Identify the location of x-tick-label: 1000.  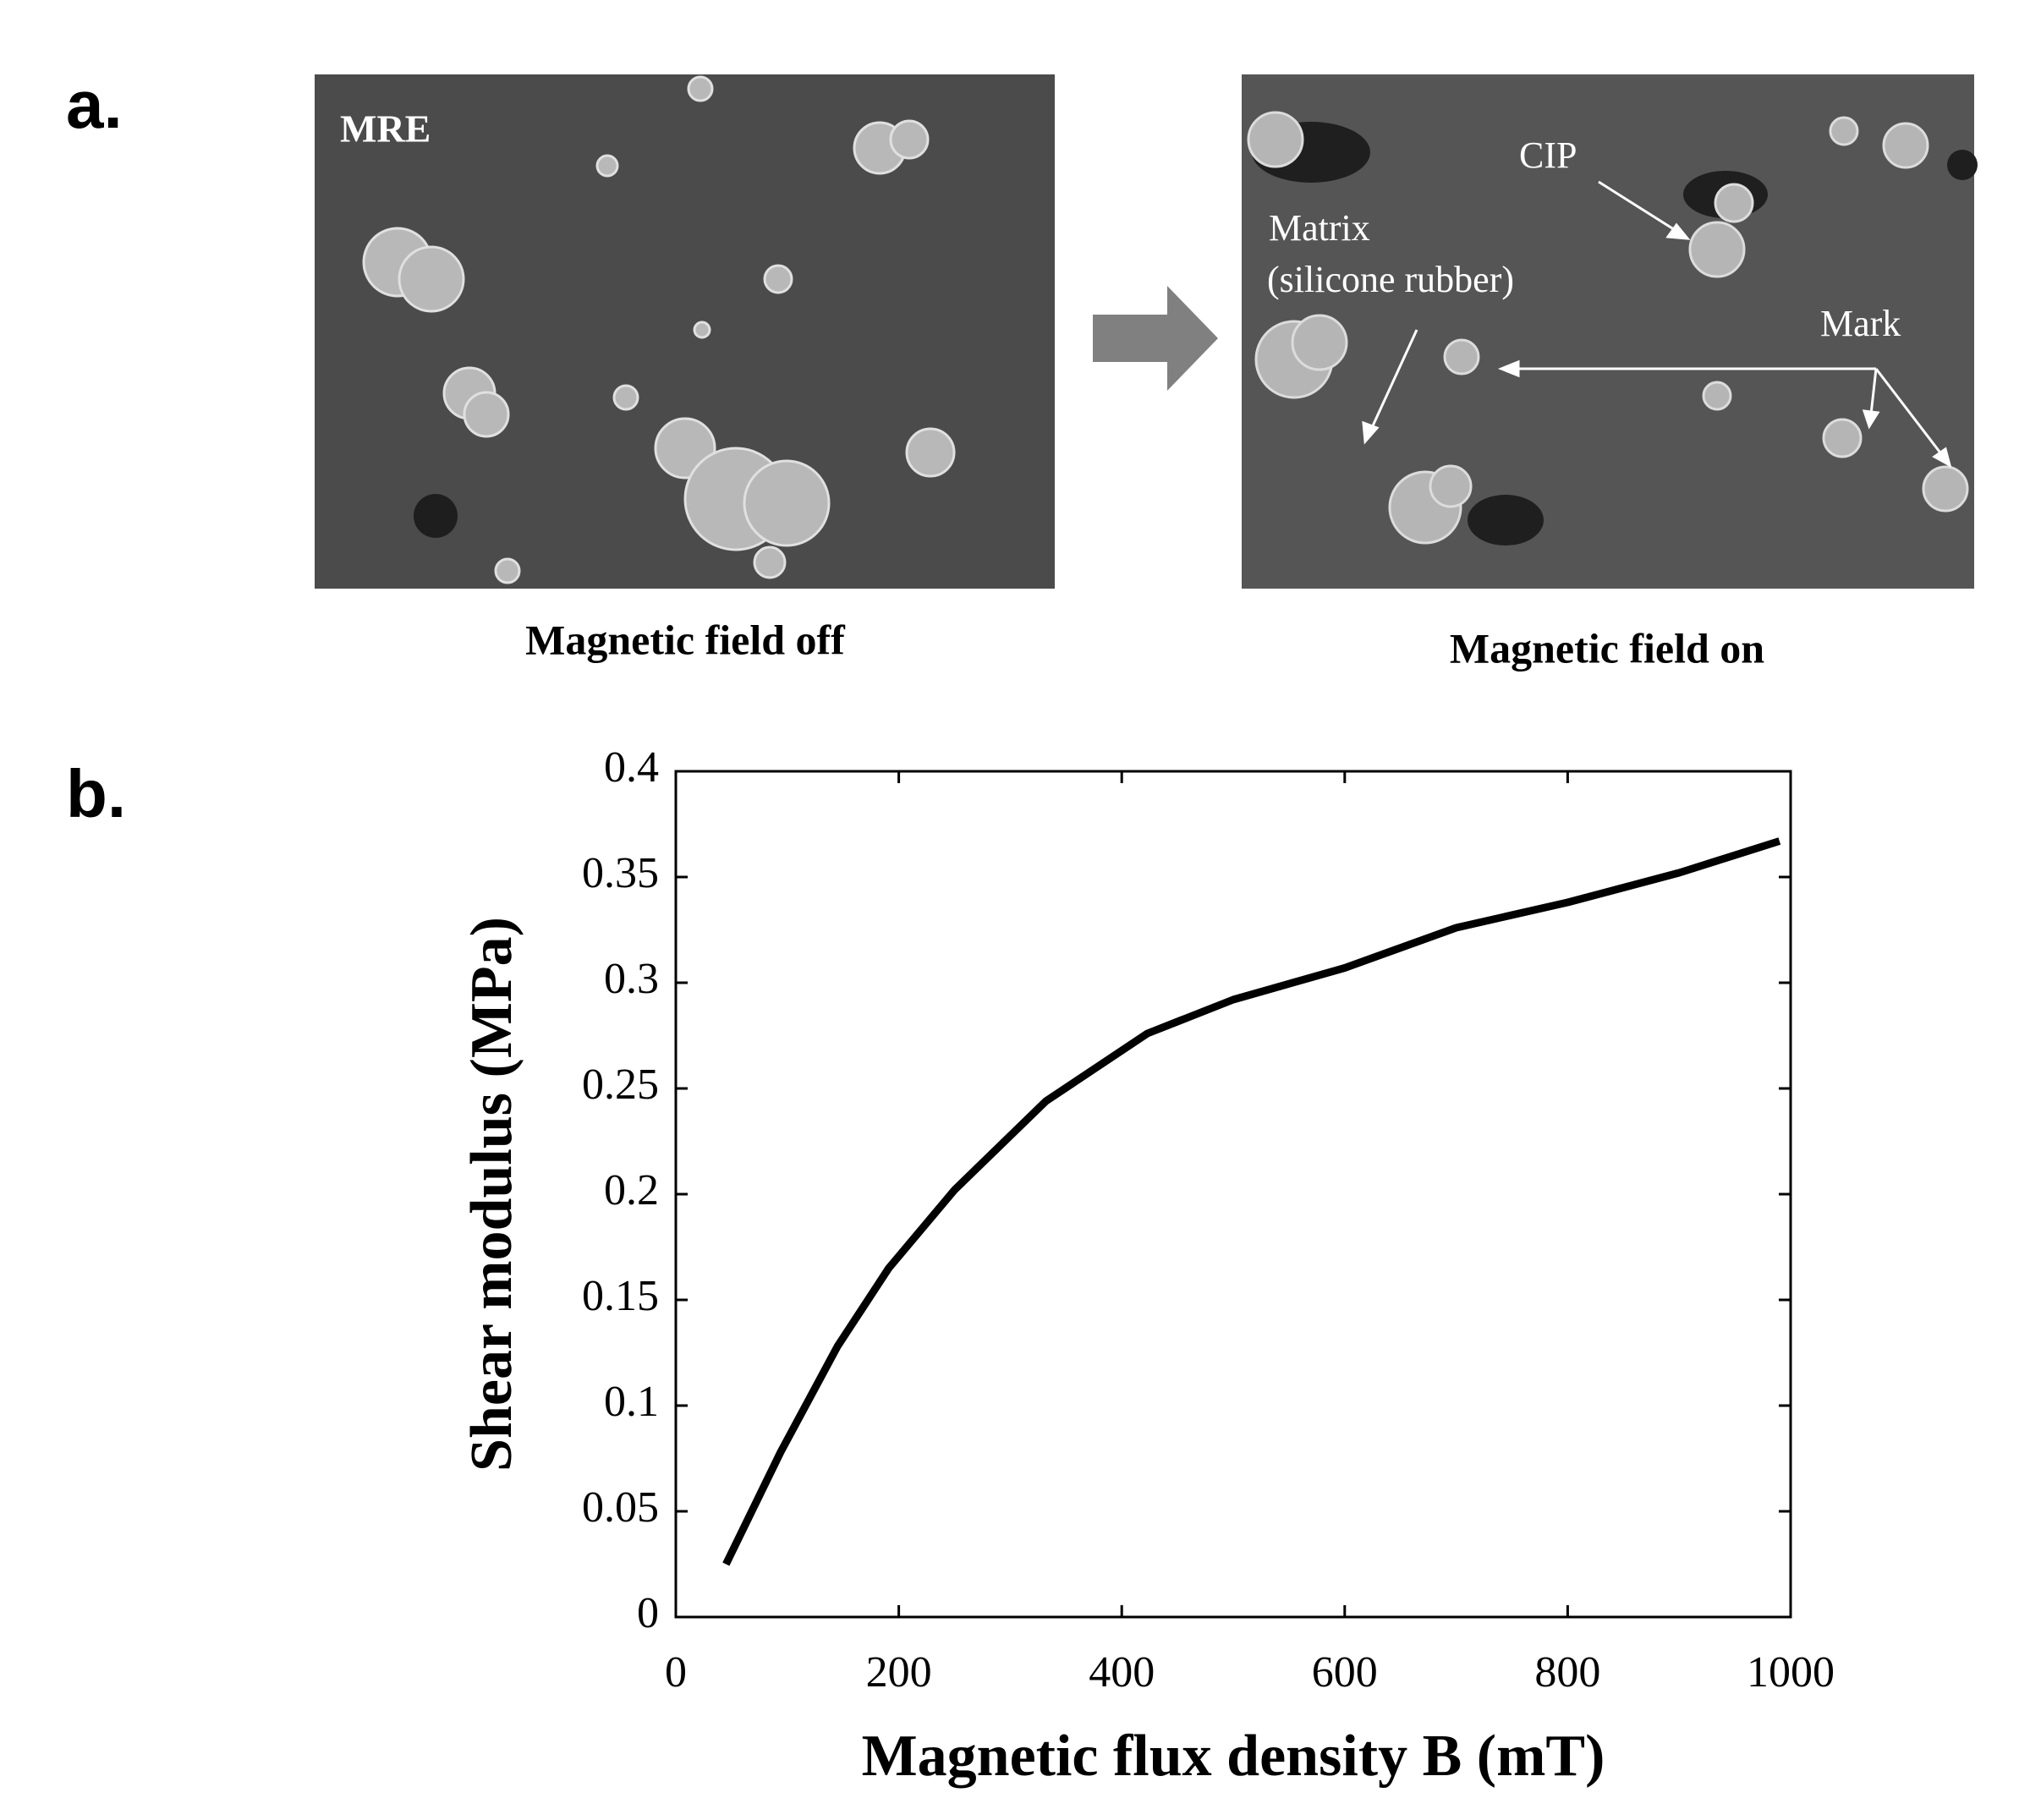
(1791, 1672).